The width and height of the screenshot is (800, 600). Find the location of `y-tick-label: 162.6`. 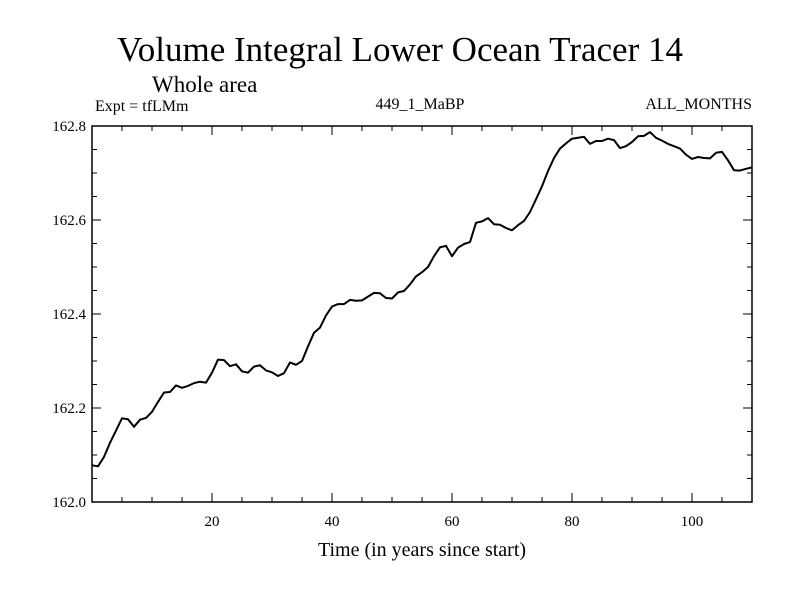

y-tick-label: 162.6 is located at coordinates (69, 221).